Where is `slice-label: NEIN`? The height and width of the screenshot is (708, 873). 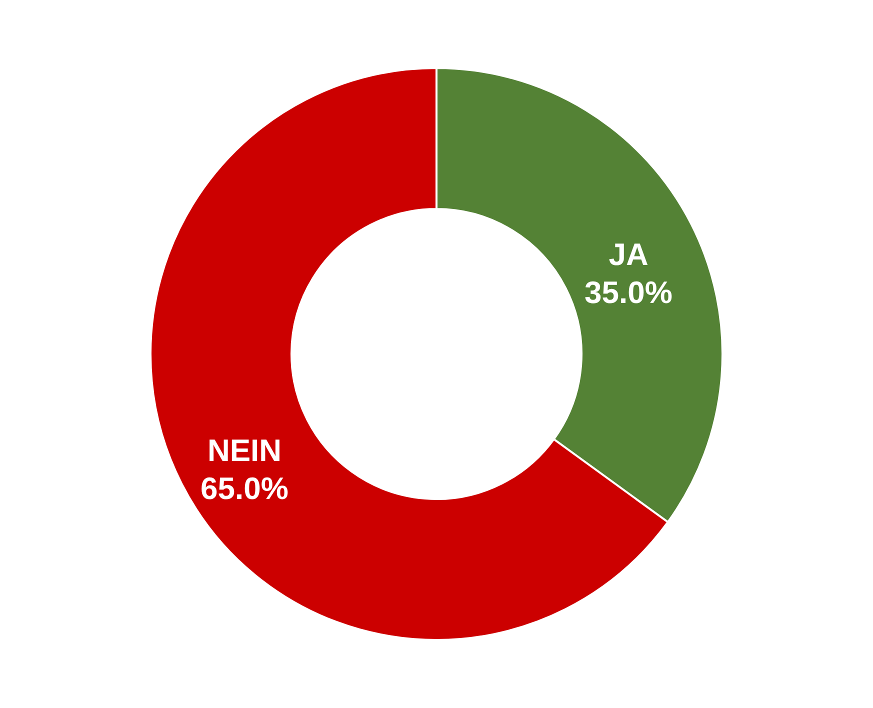 slice-label: NEIN is located at coordinates (244, 450).